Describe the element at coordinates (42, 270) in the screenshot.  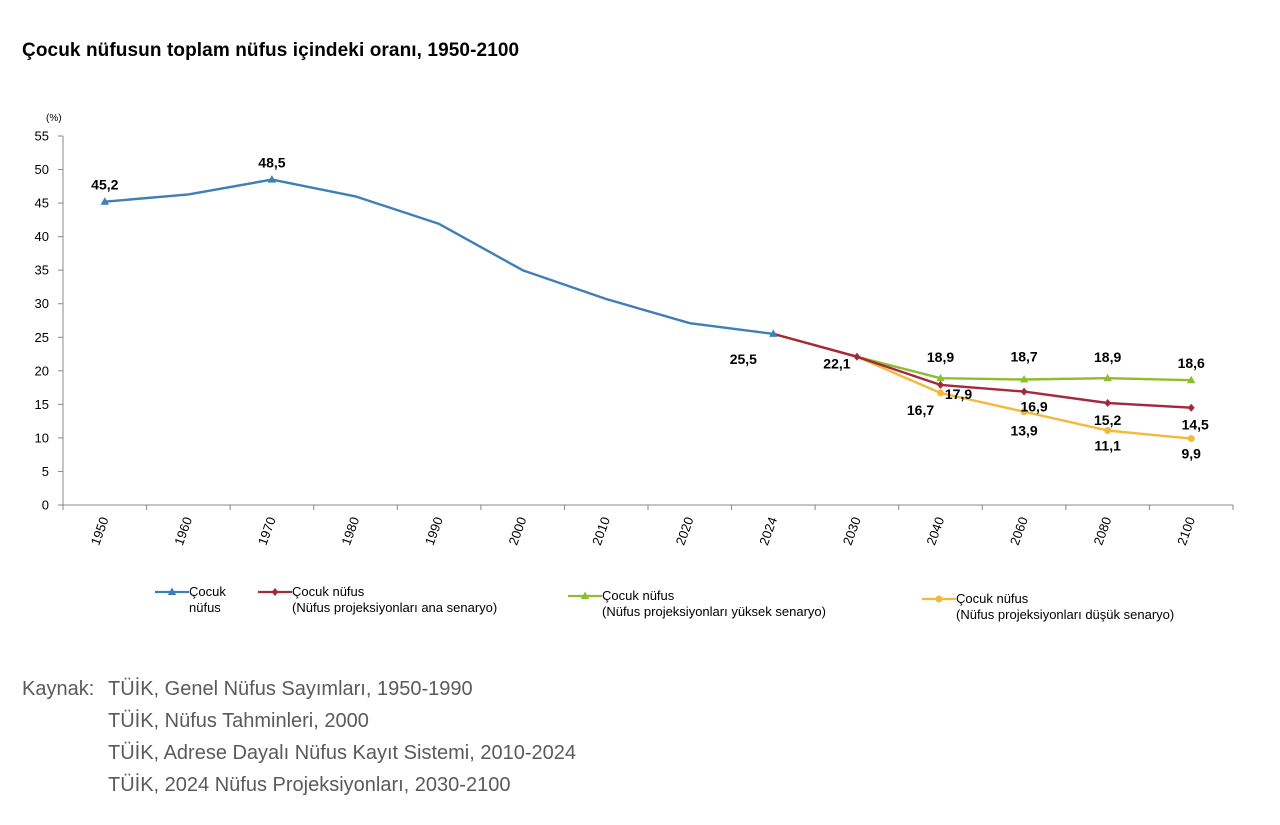
I see `y-tick-label: 35` at that location.